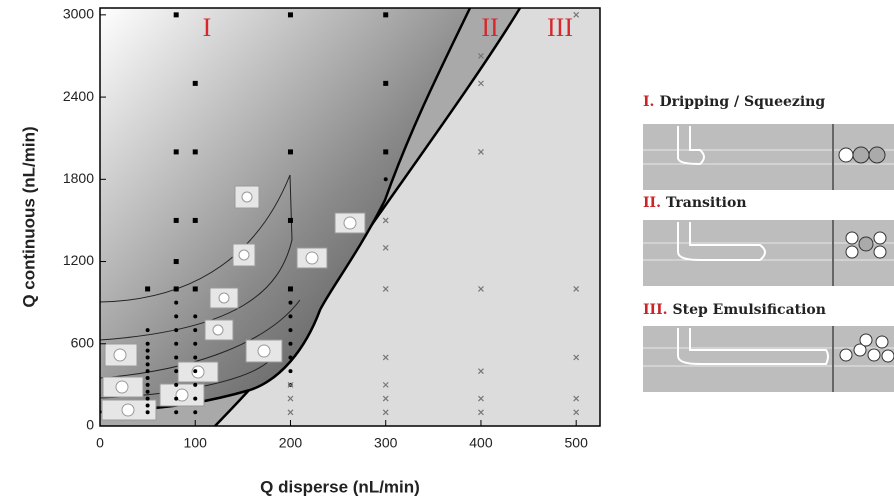 This screenshot has height=501, width=894. What do you see at coordinates (78, 178) in the screenshot?
I see `y-tick-label: 1800` at bounding box center [78, 178].